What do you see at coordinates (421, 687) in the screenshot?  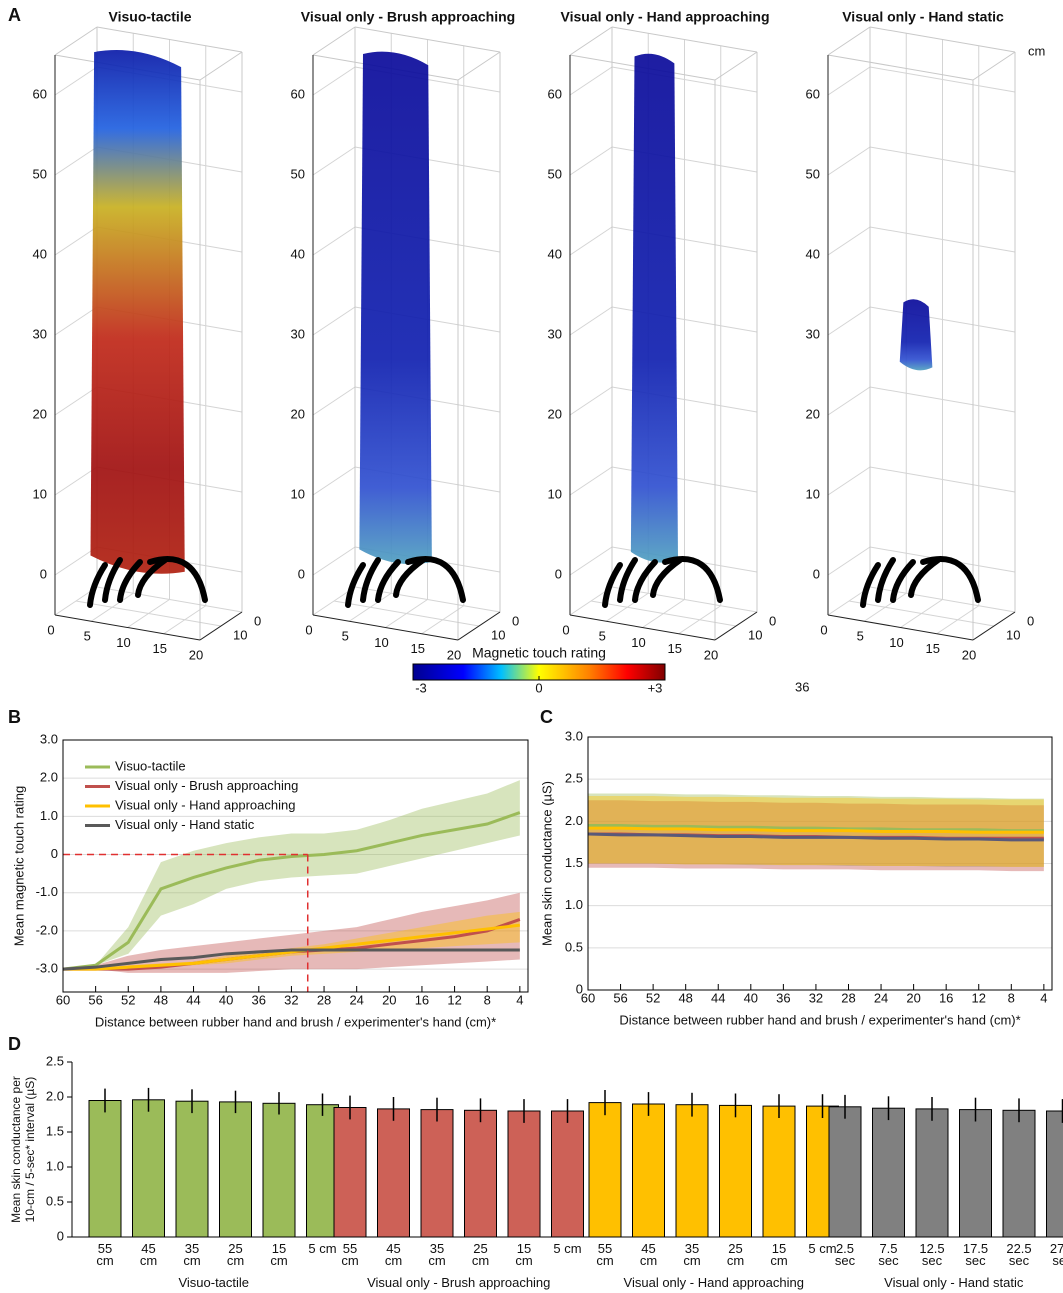 I see `colorbar-tick-label: -3` at bounding box center [421, 687].